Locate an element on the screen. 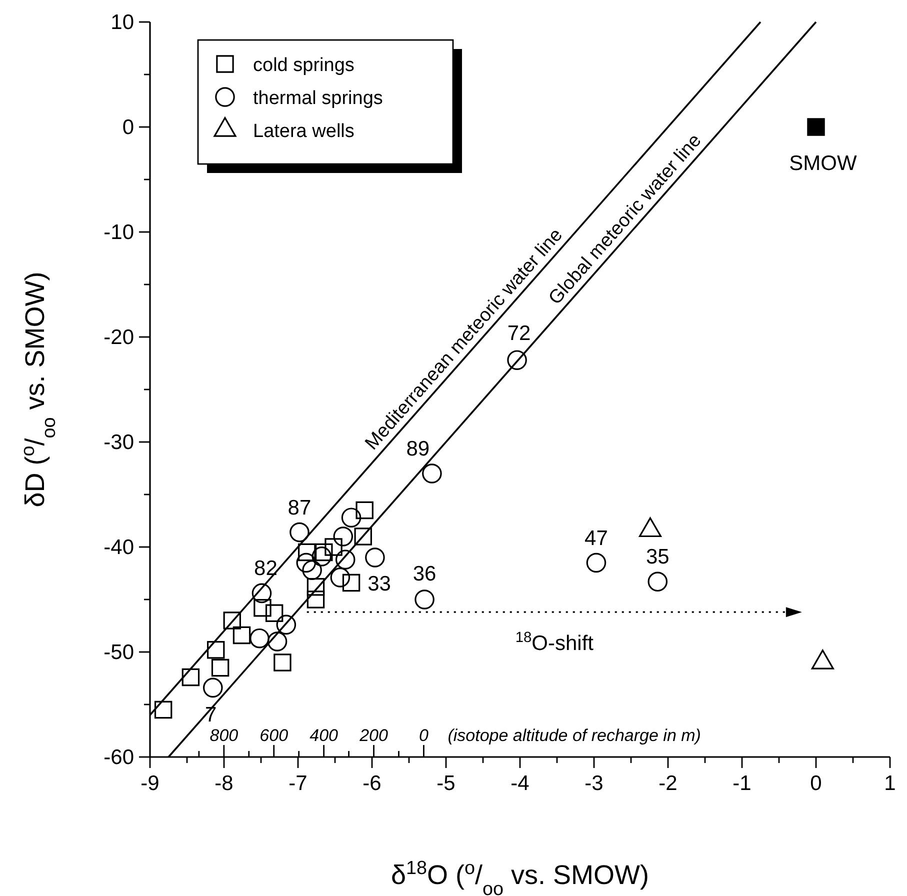 The width and height of the screenshot is (907, 896). x-tick-label: -9 is located at coordinates (150, 783).